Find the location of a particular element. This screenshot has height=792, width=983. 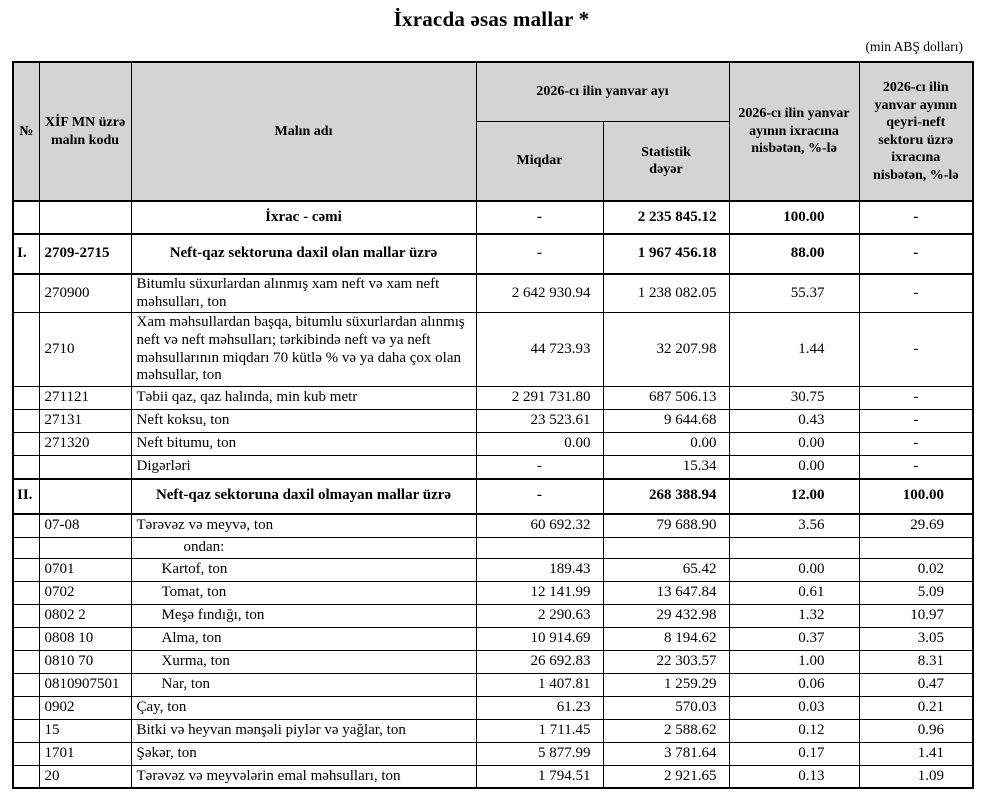

cell-name: Tərəvəz və meyvə, ton is located at coordinates (303, 526).